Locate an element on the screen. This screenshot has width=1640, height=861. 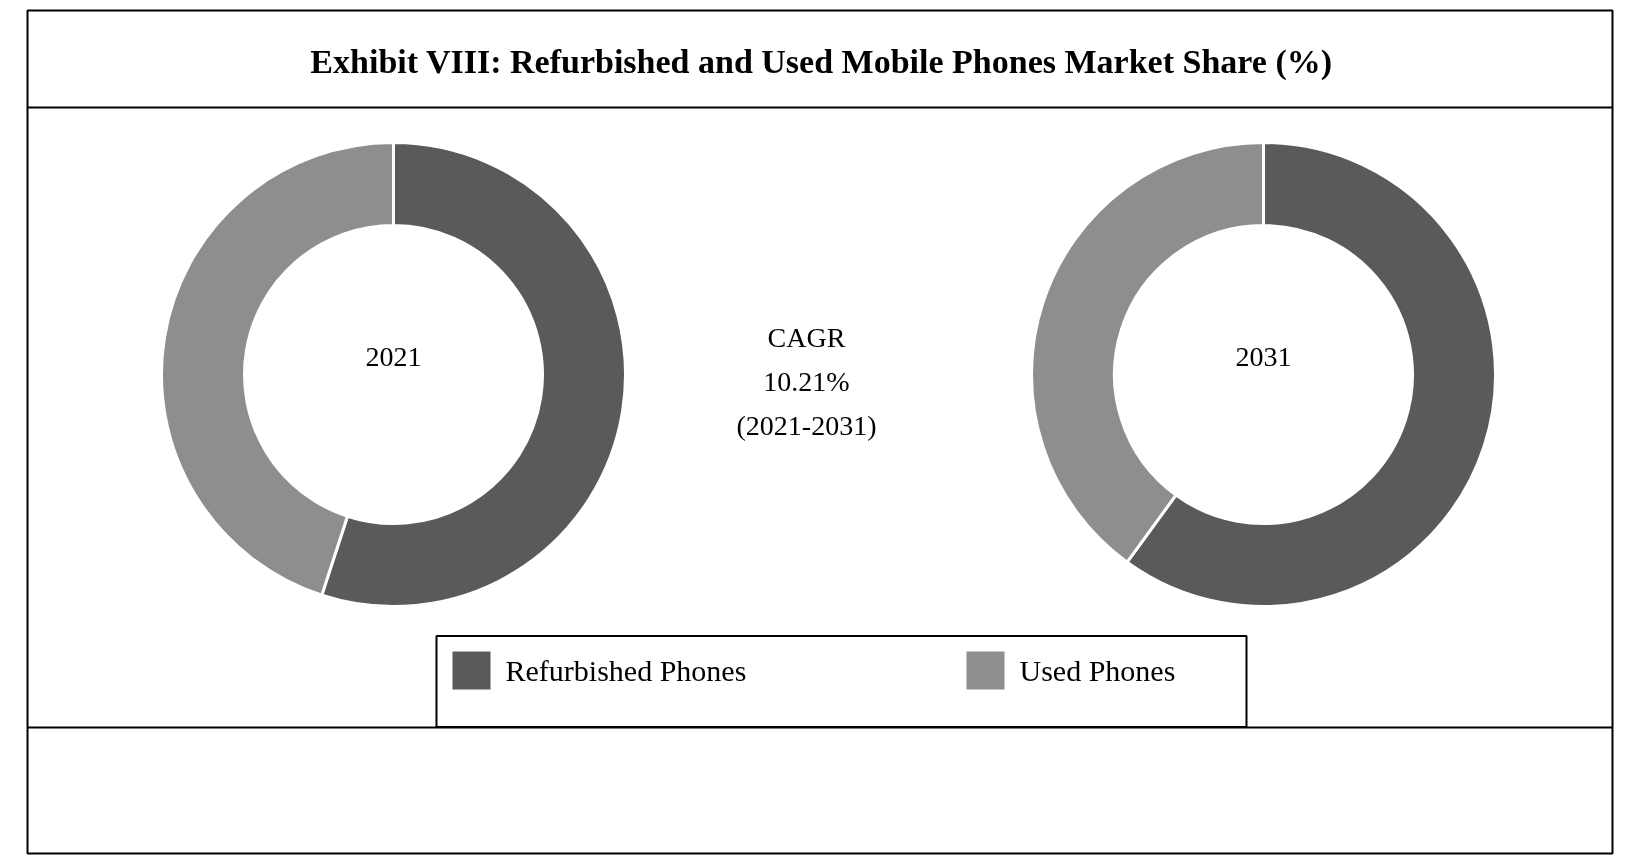
text: (2021-2031) is located at coordinates (806, 425).